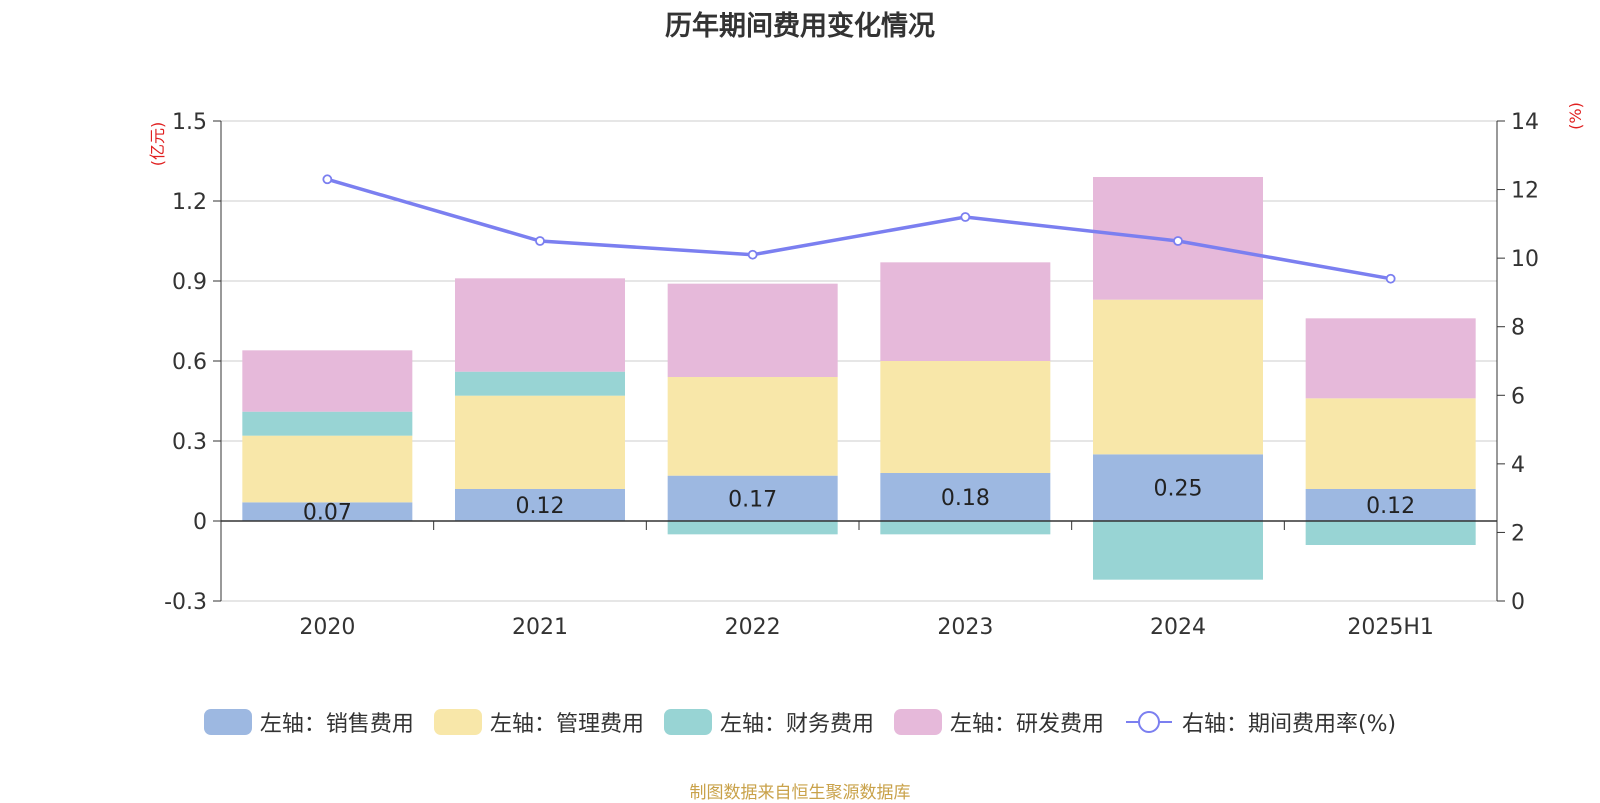  What do you see at coordinates (1525, 191) in the screenshot?
I see `right-axis-tick-label: 12` at bounding box center [1525, 191].